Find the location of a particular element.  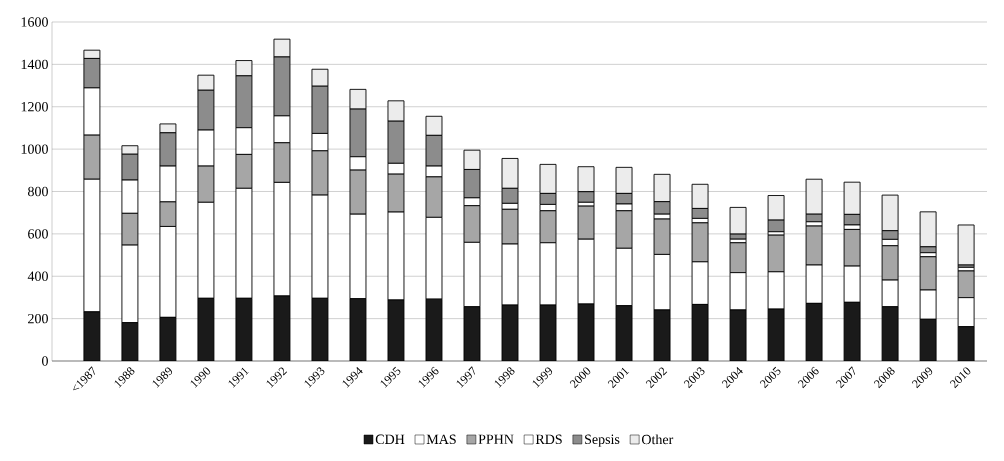

legend-label: PPHN is located at coordinates (496, 439).